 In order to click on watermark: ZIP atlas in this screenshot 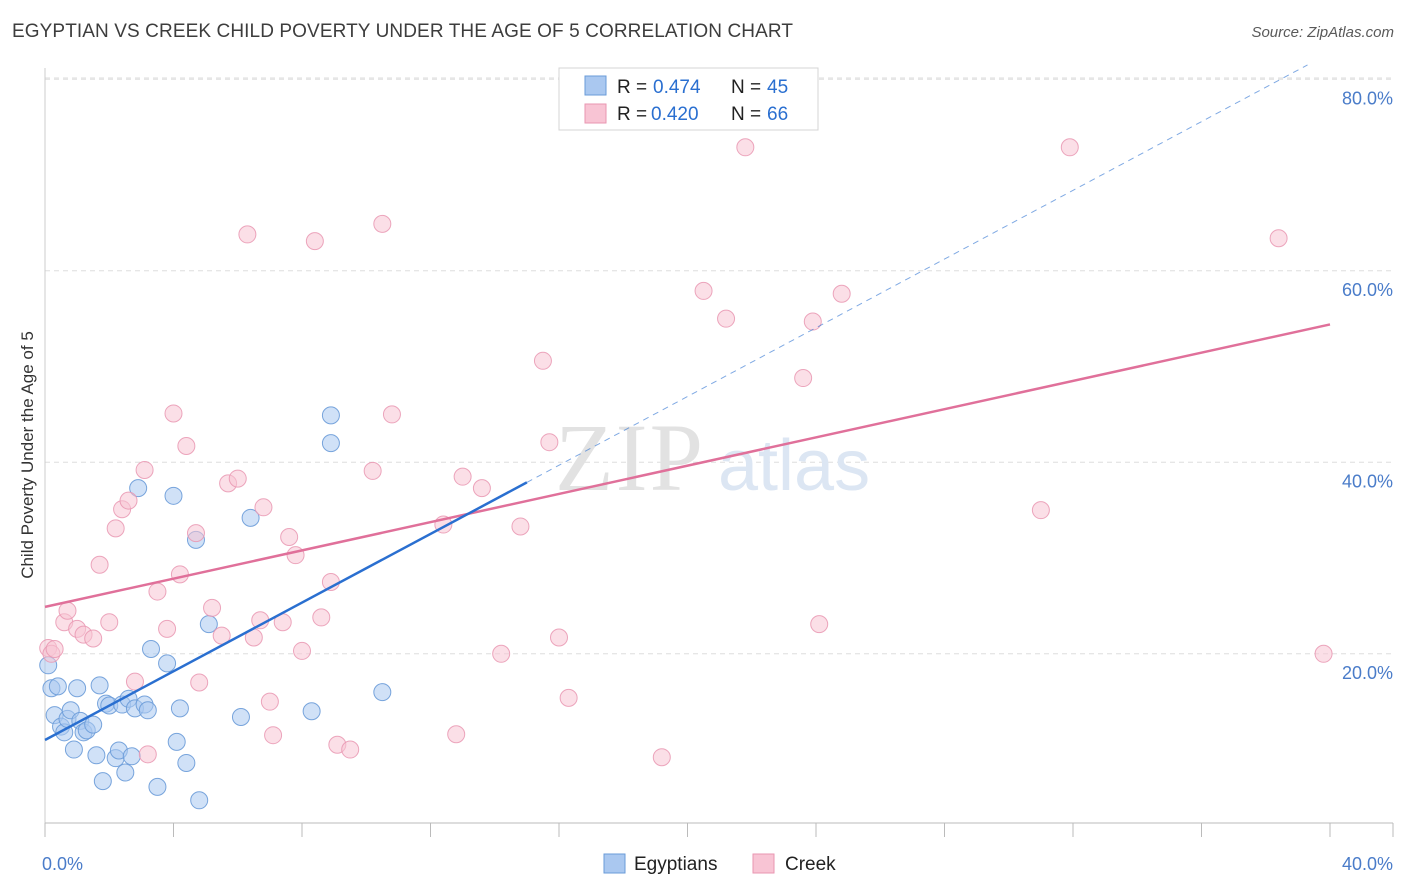, I will do `click(712, 457)`.